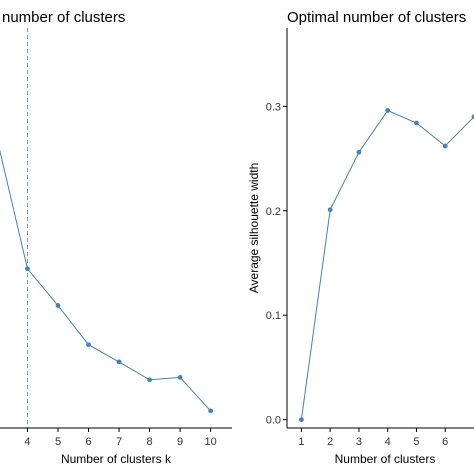  Describe the element at coordinates (376, 17) in the screenshot. I see `right-chart-title: Optimal number of clusters` at that location.